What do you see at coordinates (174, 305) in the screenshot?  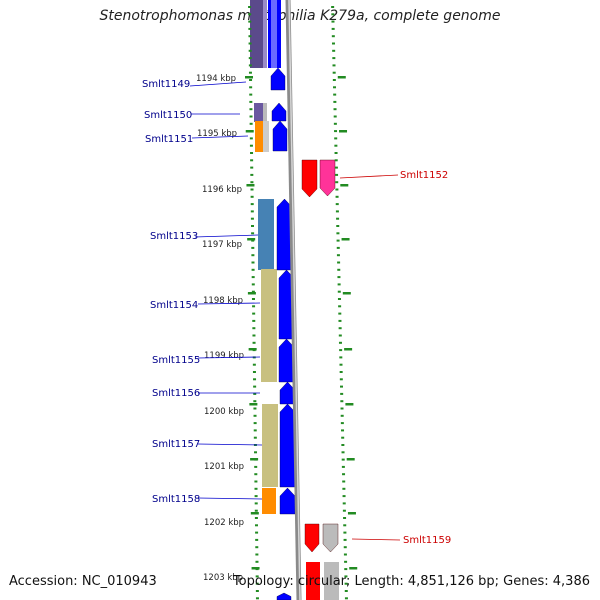 I see `gene-label-left: Smlt1154` at bounding box center [174, 305].